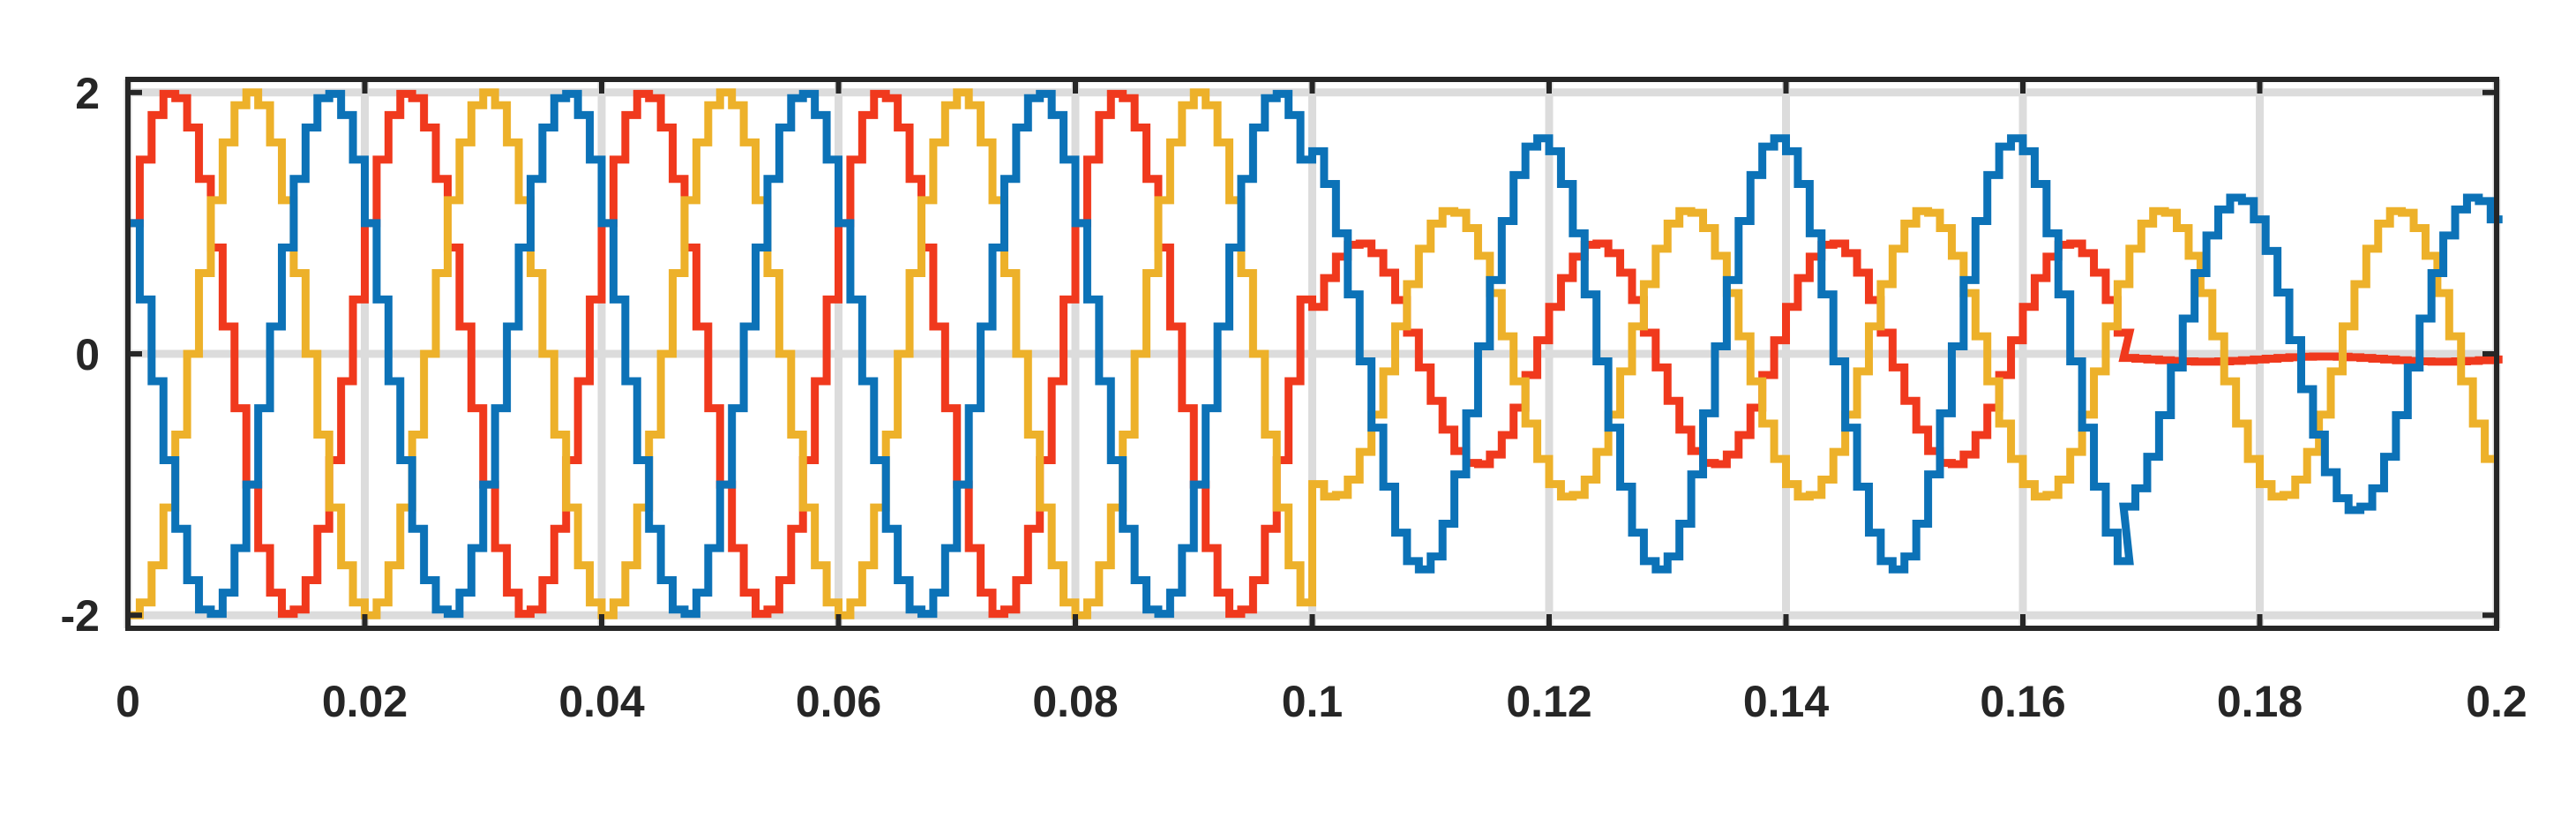 The height and width of the screenshot is (818, 2576). What do you see at coordinates (1075, 701) in the screenshot?
I see `x-tick-label: 0.08` at bounding box center [1075, 701].